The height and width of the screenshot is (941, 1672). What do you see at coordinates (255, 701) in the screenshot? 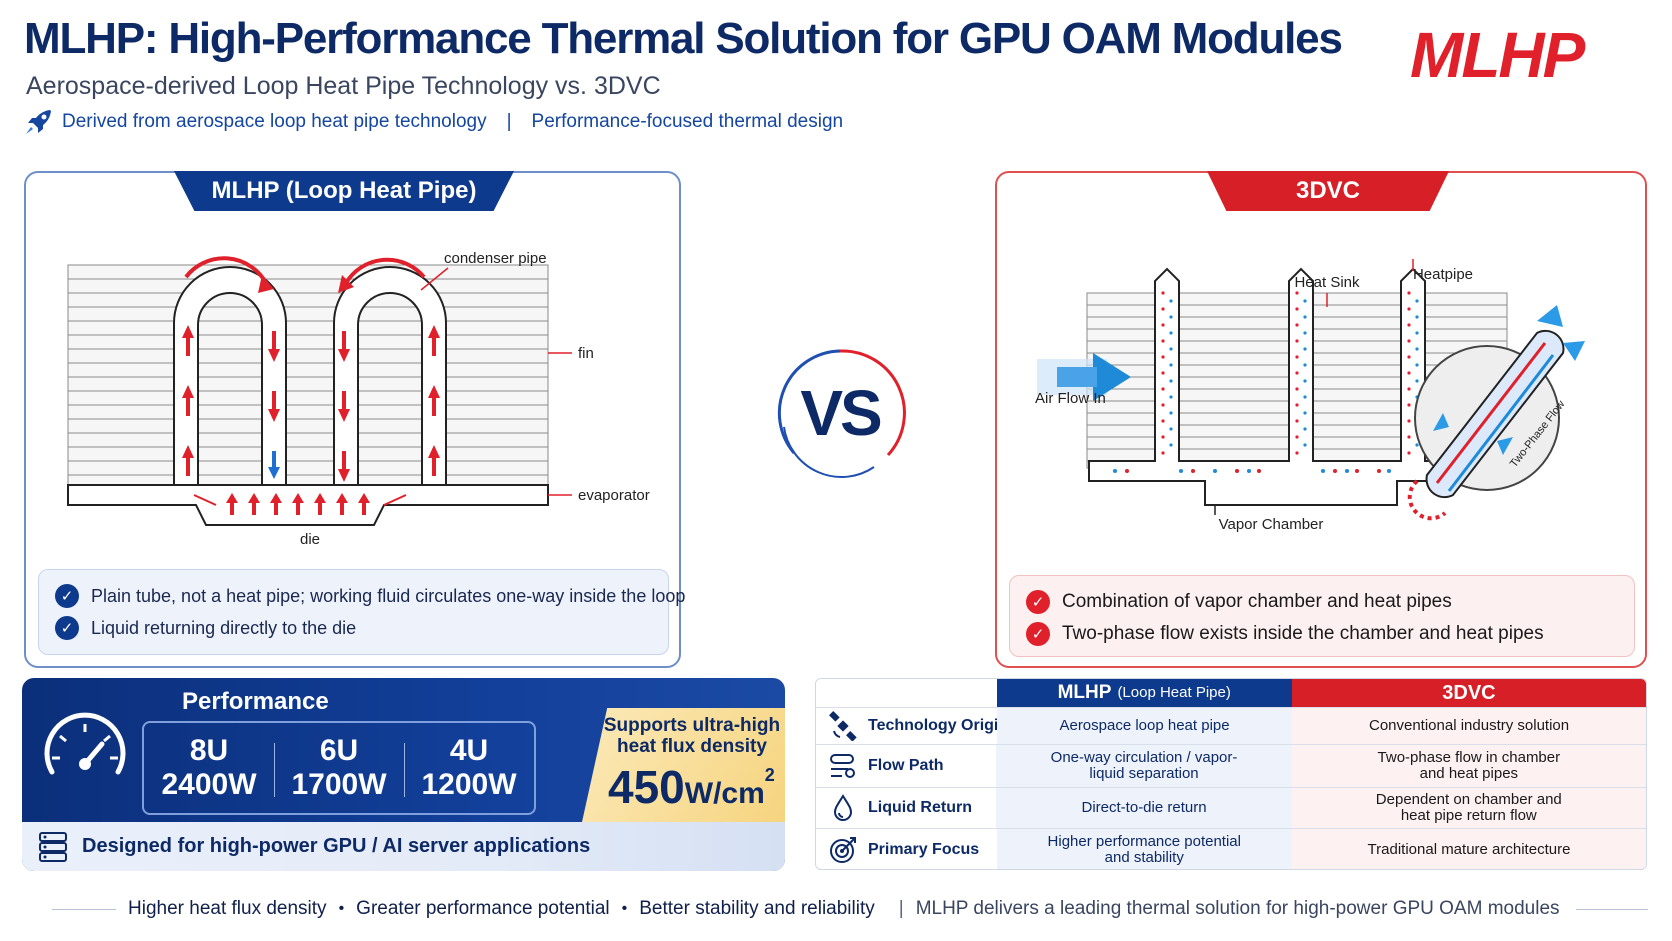
I see `performance-title: Performance` at bounding box center [255, 701].